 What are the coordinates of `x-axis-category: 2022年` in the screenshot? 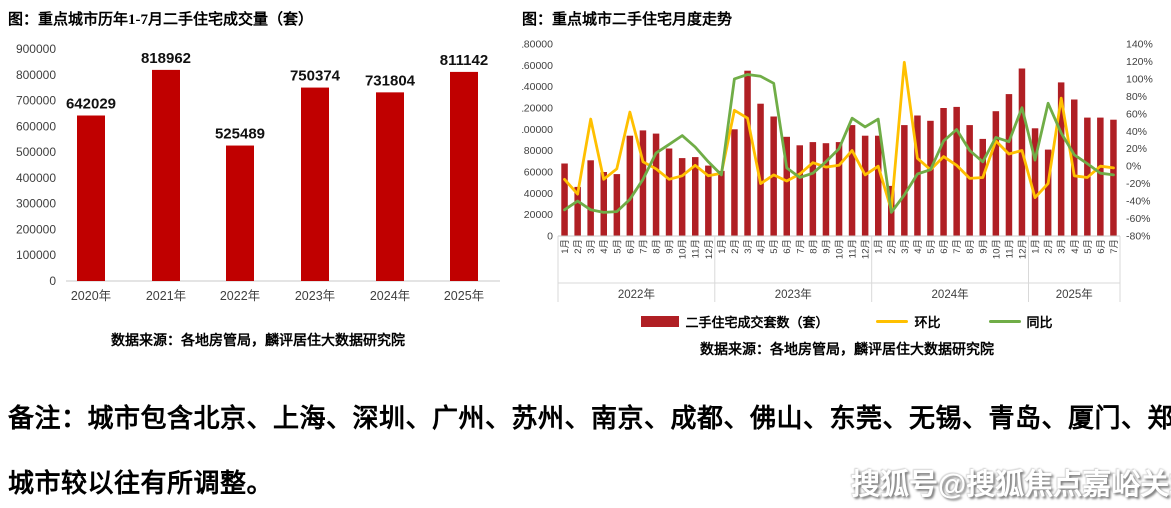 It's located at (240, 296).